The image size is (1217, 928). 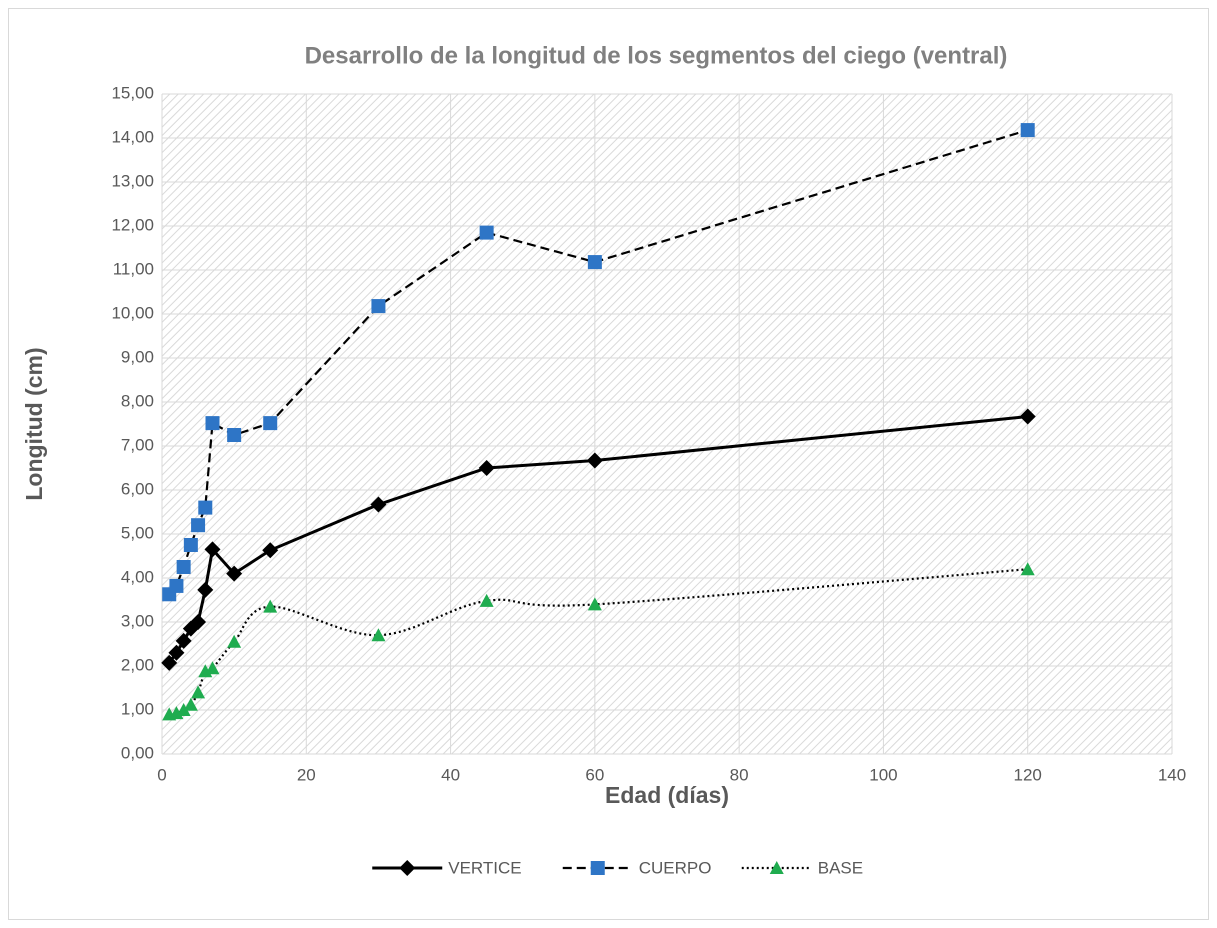 I want to click on x-axis-label: Edad (días), so click(x=667, y=795).